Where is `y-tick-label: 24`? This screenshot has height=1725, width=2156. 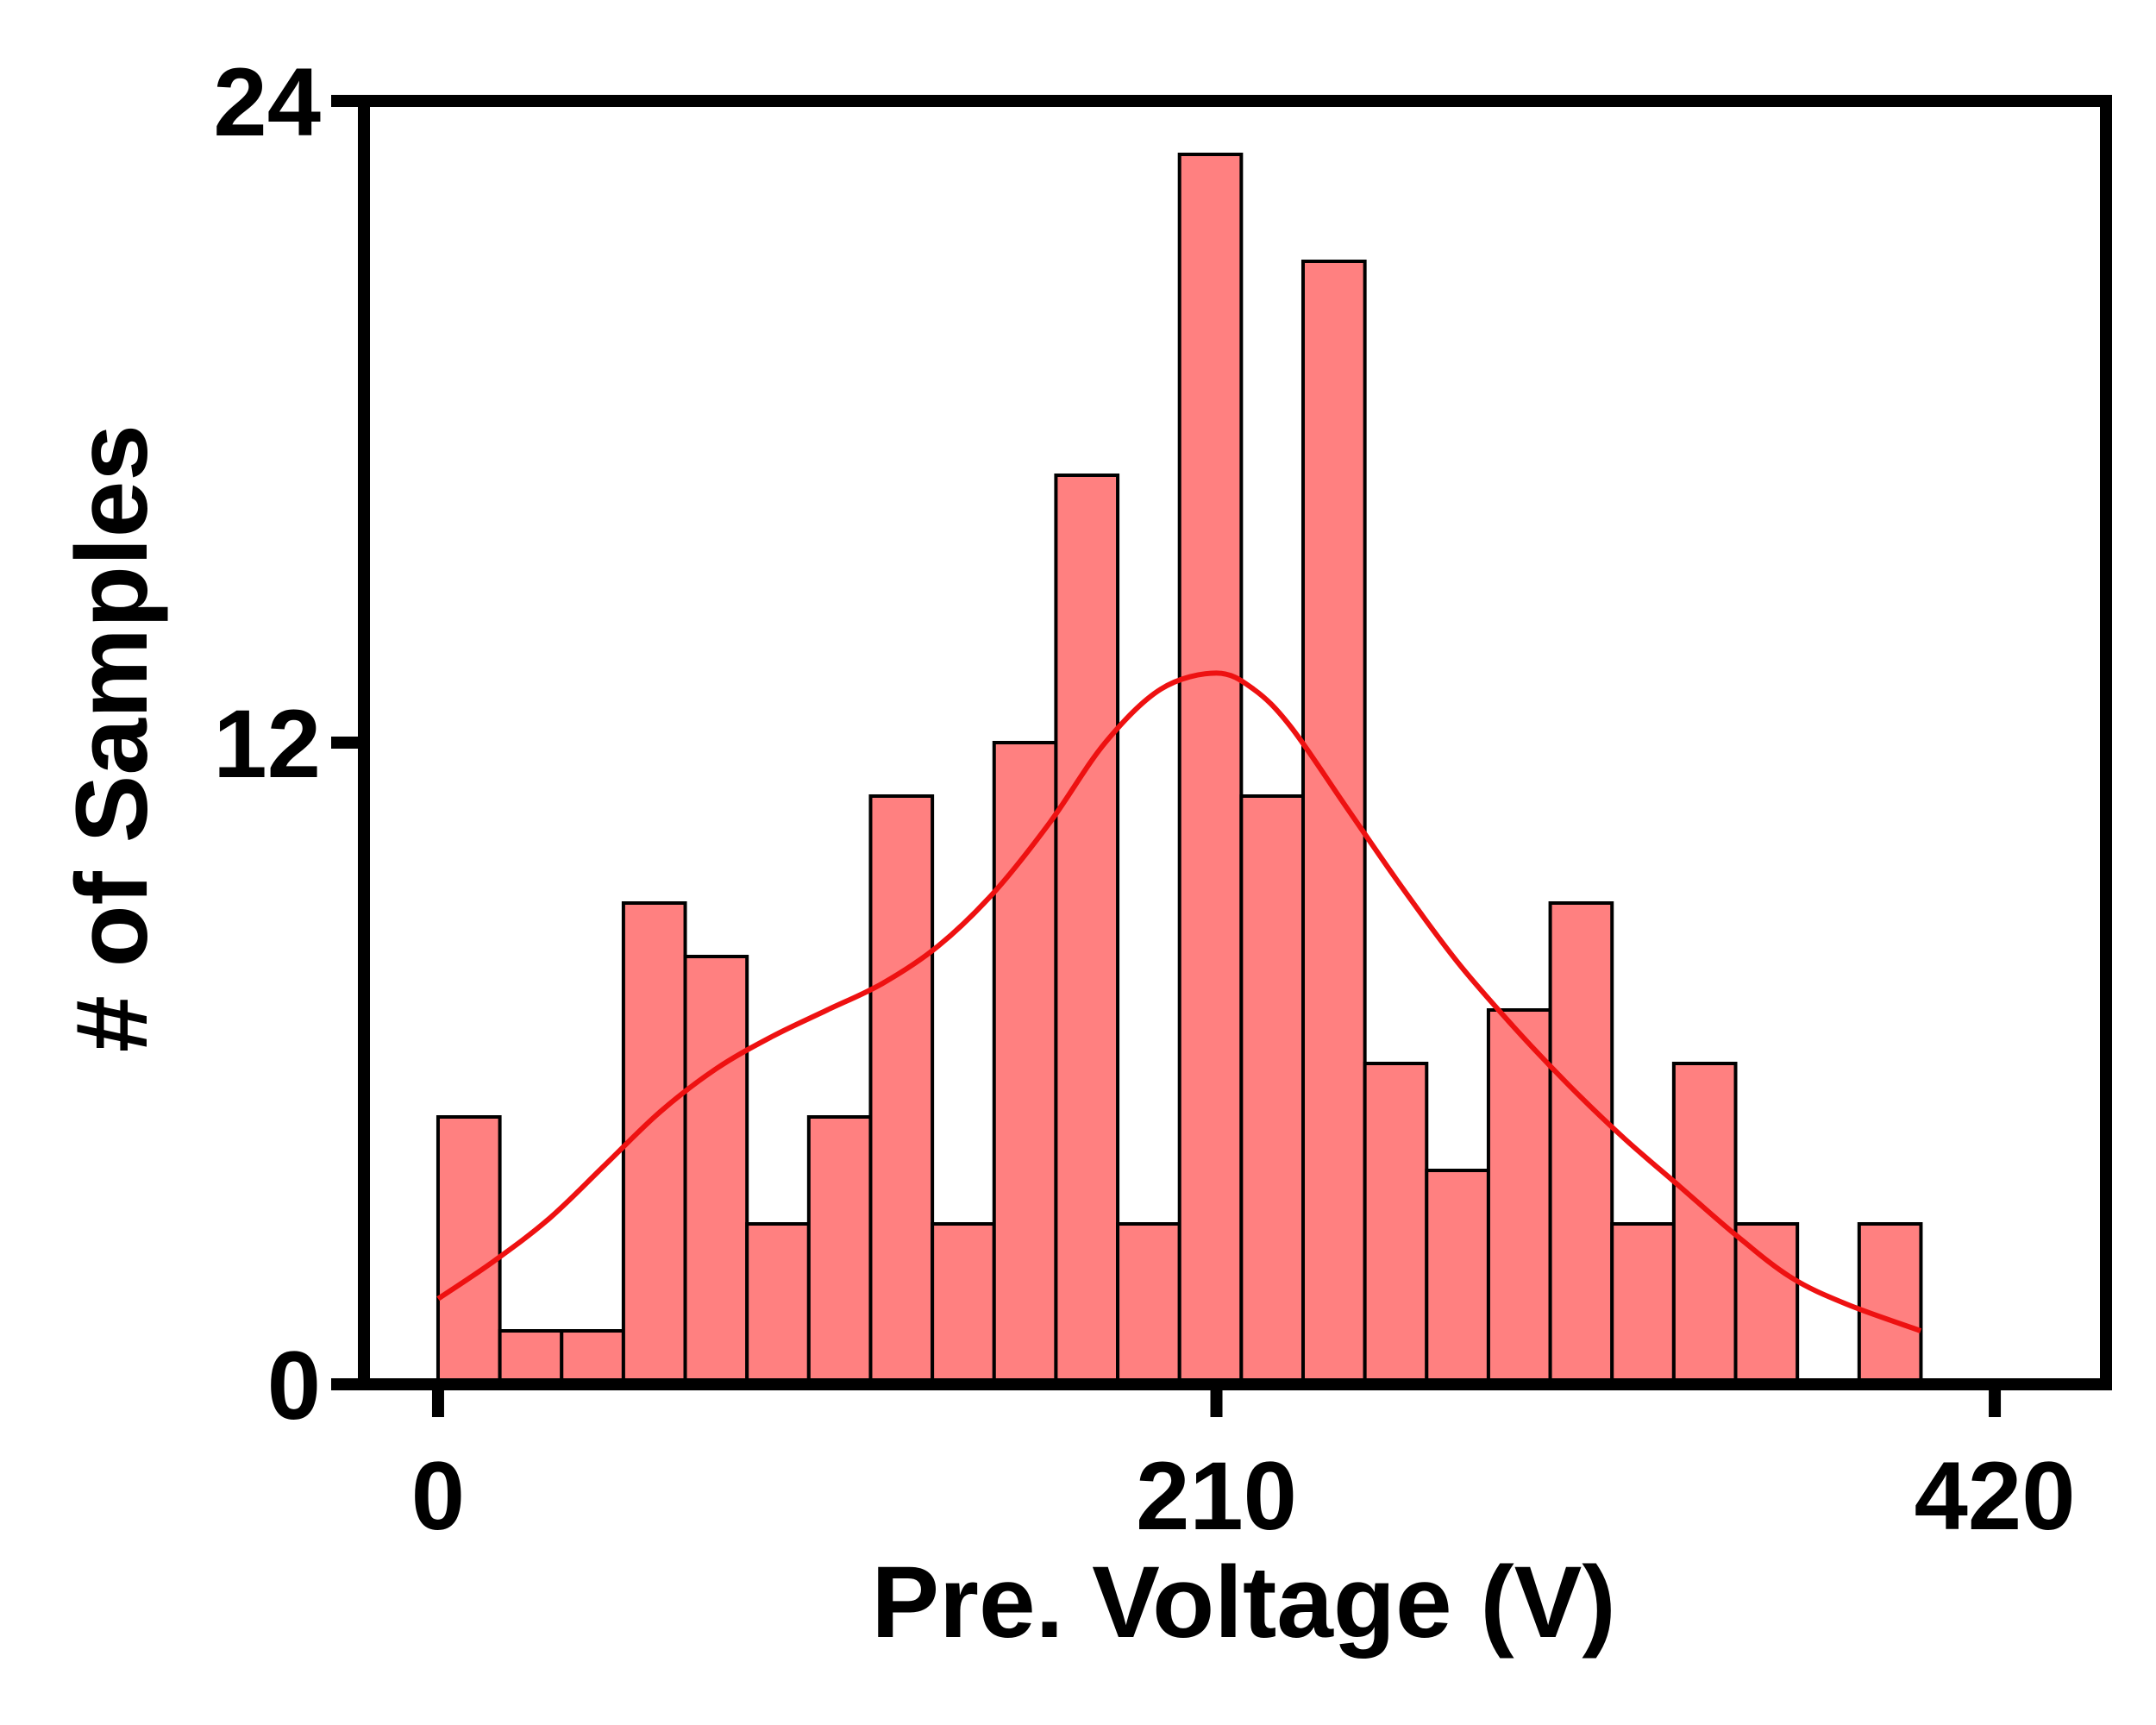
y-tick-label: 24 is located at coordinates (267, 102).